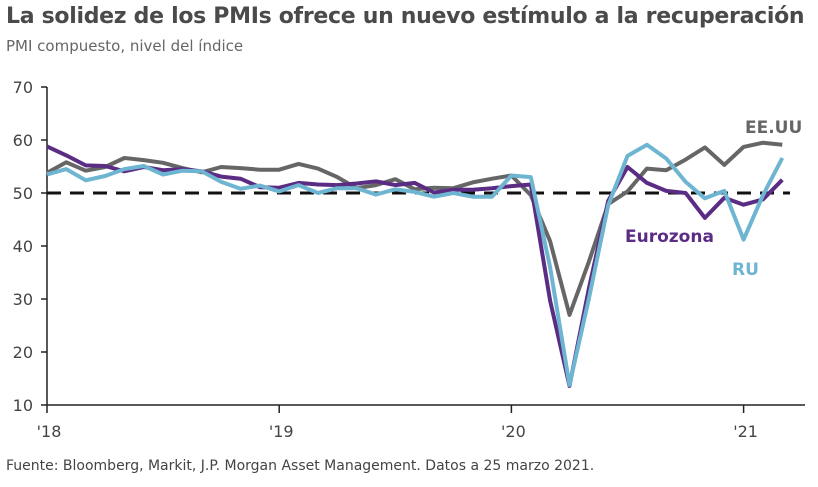  What do you see at coordinates (281, 431) in the screenshot?
I see `x-tick-label: '19` at bounding box center [281, 431].